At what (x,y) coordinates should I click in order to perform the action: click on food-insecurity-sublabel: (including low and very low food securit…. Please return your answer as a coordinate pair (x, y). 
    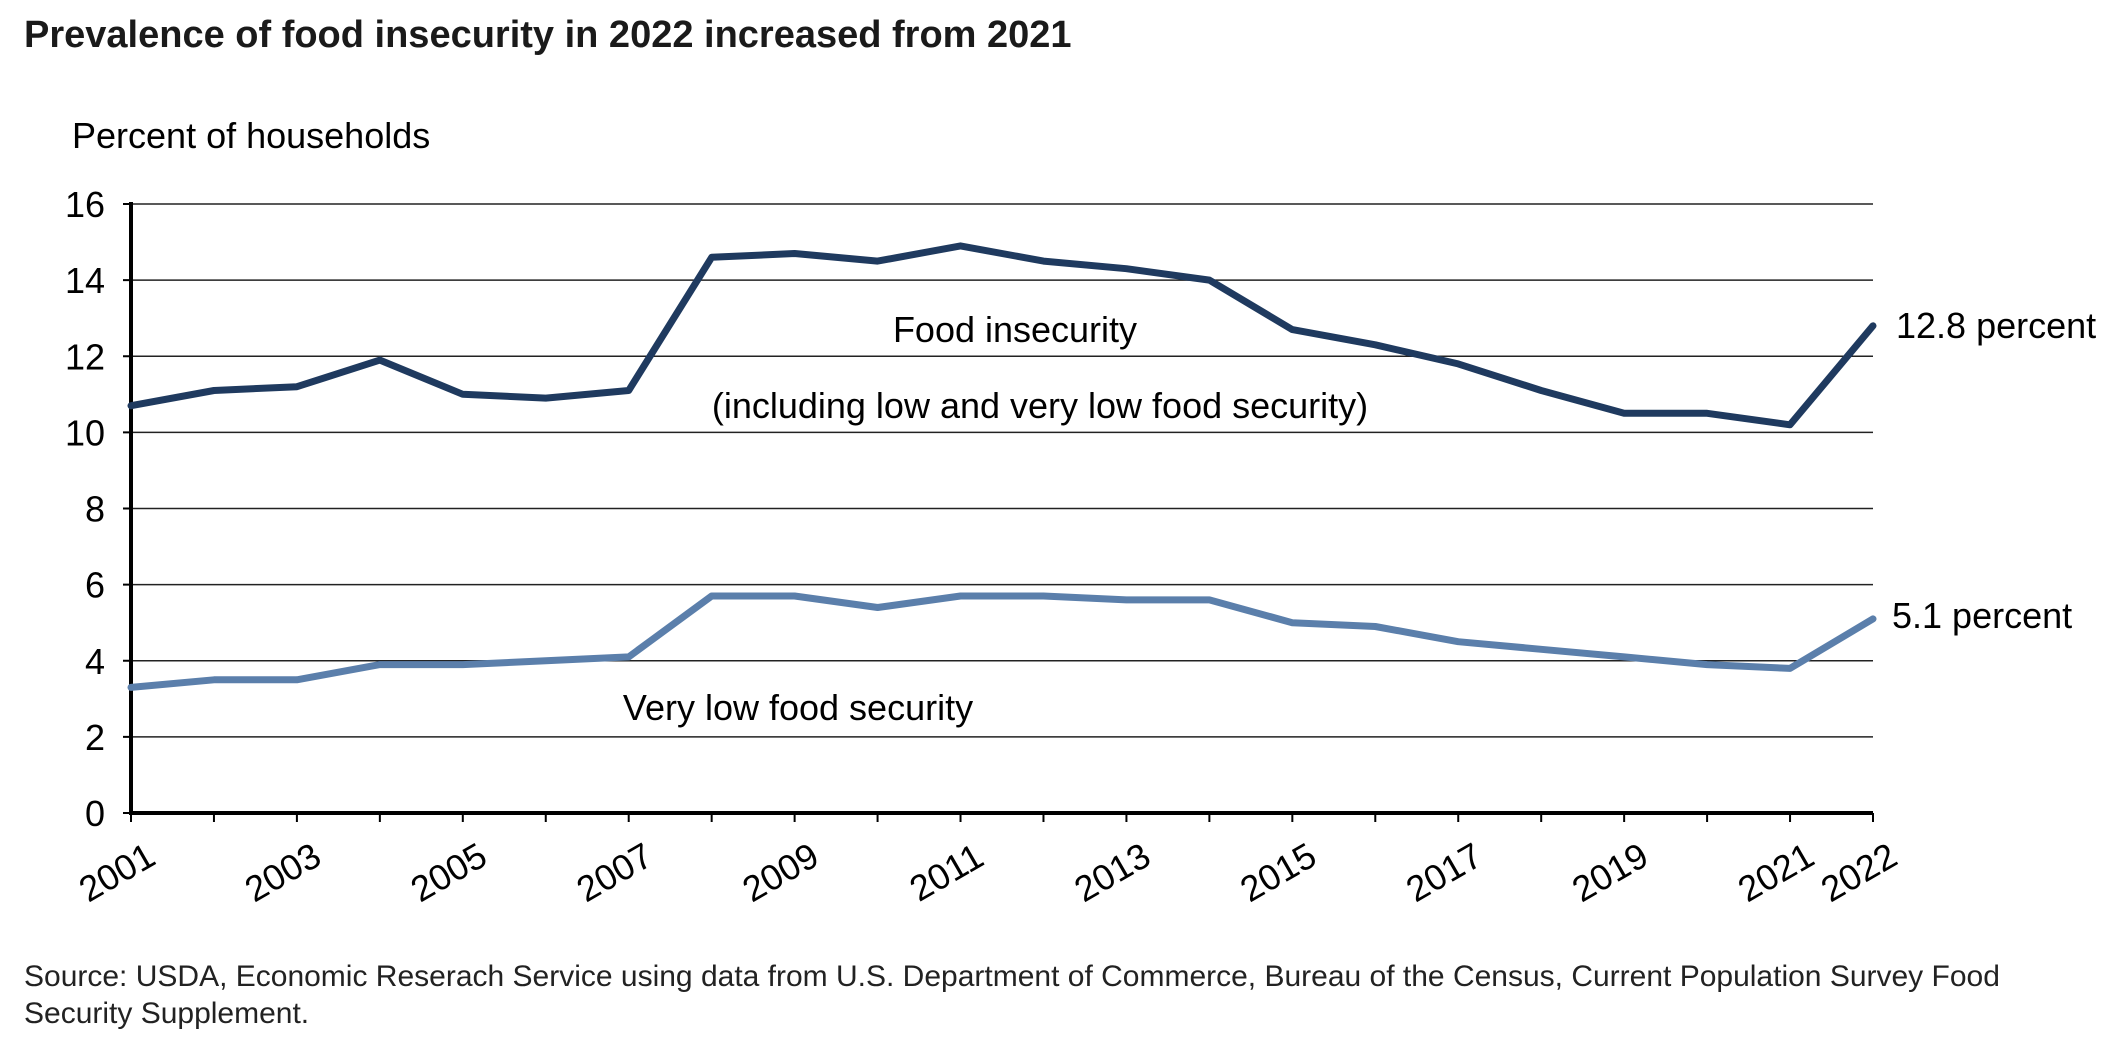
    Looking at the image, I should click on (1040, 405).